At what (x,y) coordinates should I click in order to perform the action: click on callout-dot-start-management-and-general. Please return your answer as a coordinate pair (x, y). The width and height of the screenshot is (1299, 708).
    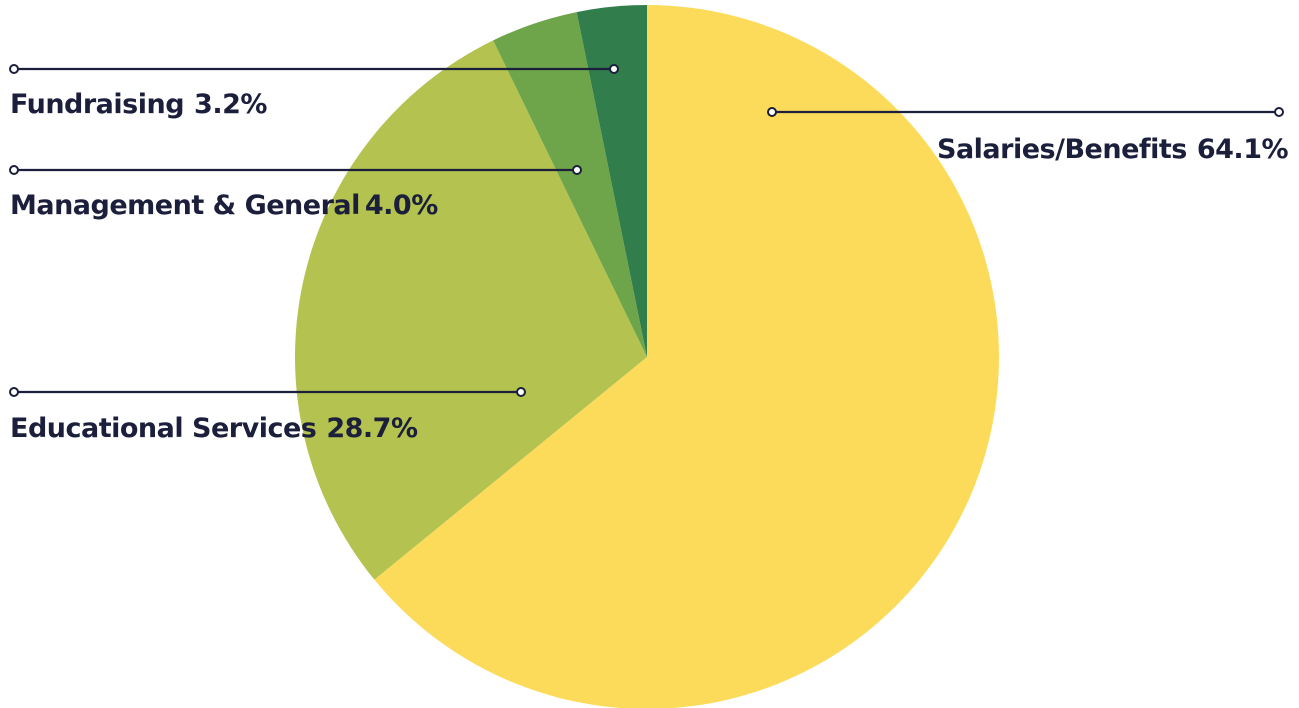
    Looking at the image, I should click on (14, 170).